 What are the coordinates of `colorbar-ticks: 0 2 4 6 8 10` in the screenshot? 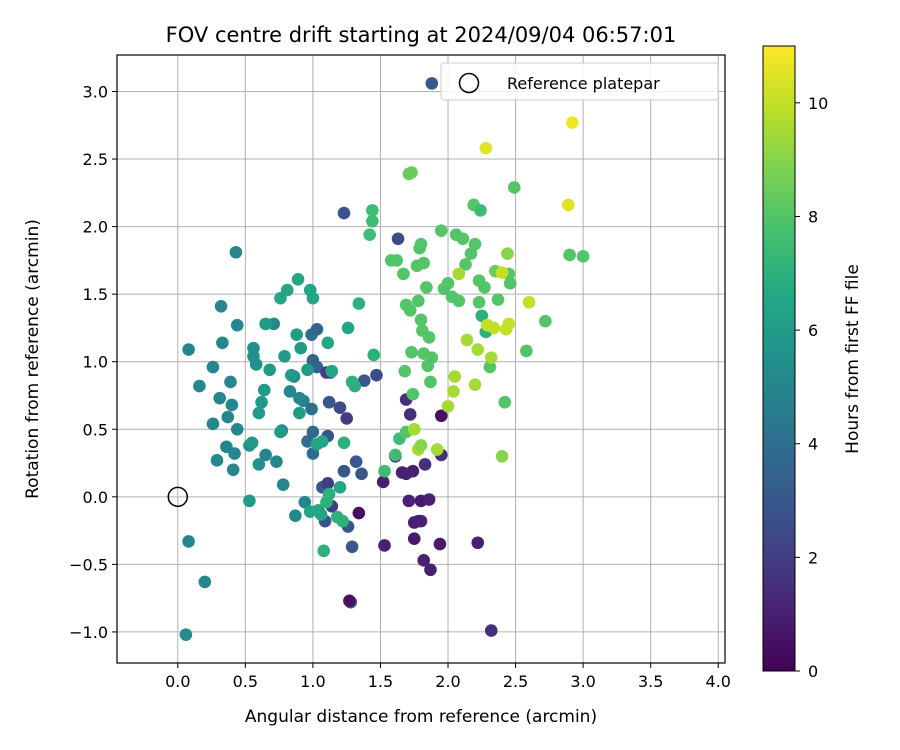 It's located at (811, 387).